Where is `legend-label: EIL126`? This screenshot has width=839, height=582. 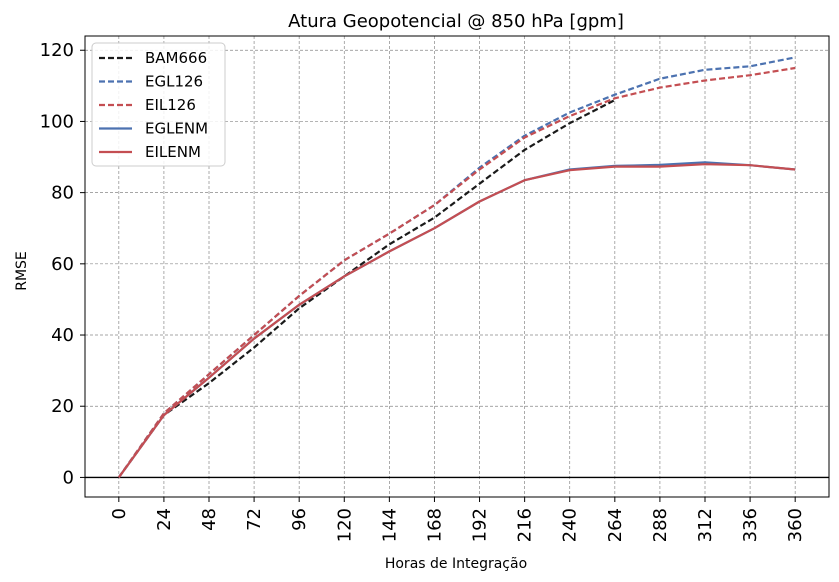
legend-label: EIL126 is located at coordinates (170, 105).